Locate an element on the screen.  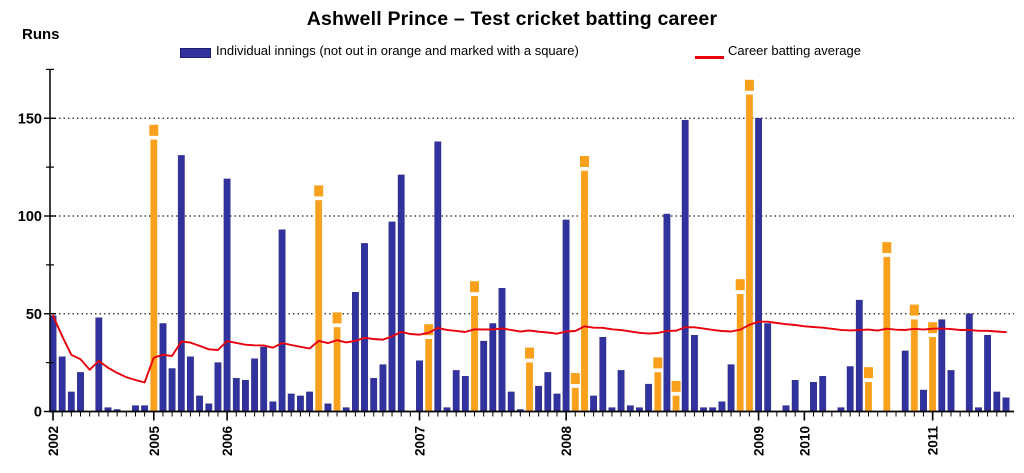
y-tick-label: 100 is located at coordinates (30, 217).